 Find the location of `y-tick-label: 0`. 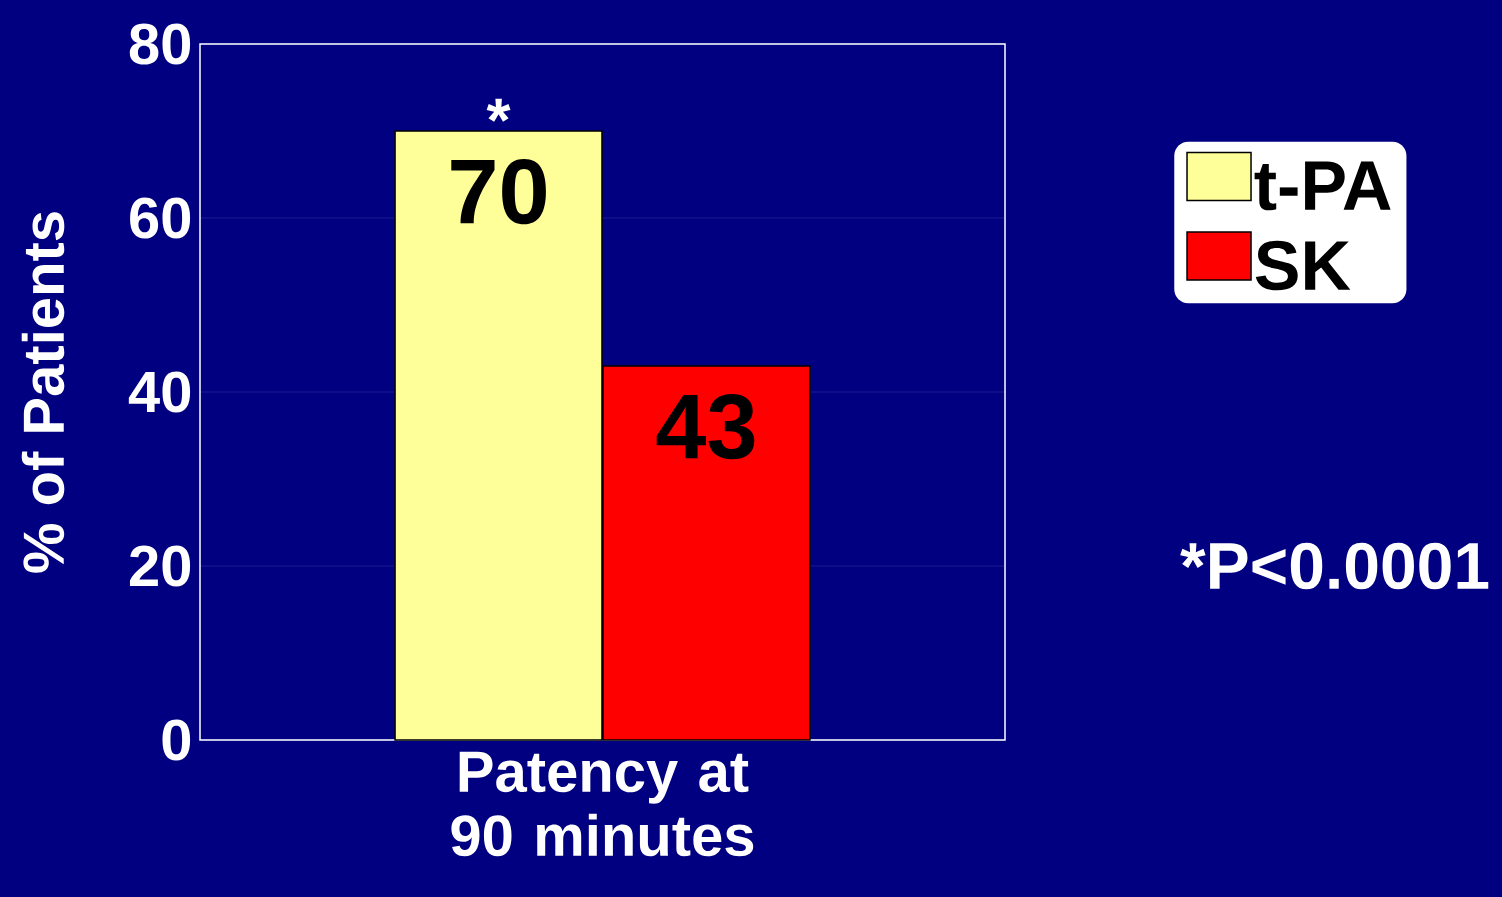

y-tick-label: 0 is located at coordinates (176, 740).